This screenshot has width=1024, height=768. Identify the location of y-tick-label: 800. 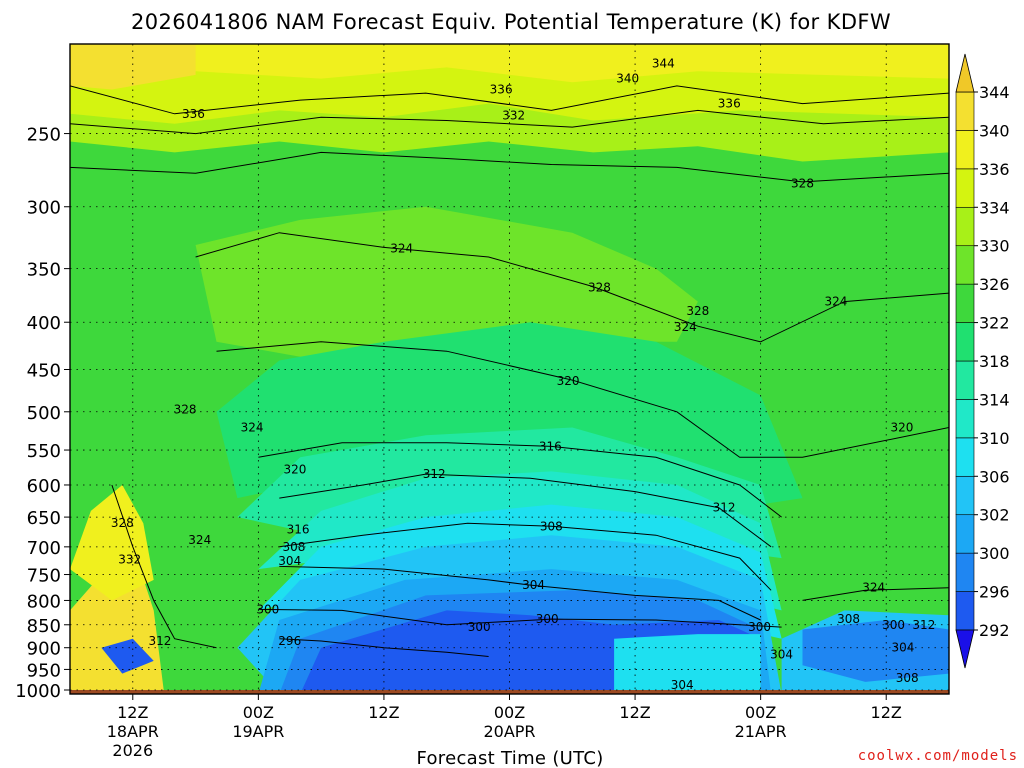
(44, 601).